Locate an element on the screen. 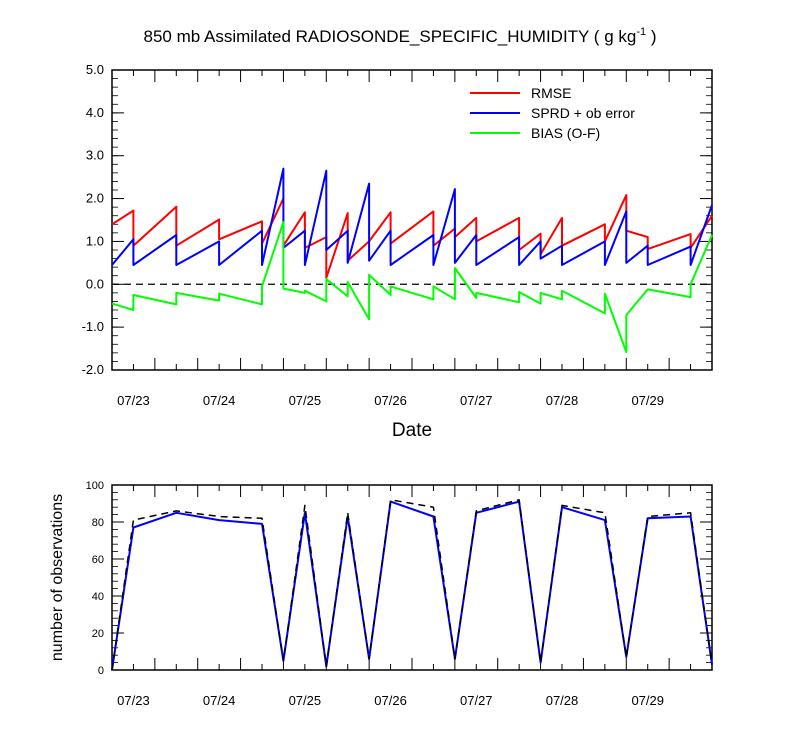 This screenshot has width=800, height=750. y-tick-label: 5.0 is located at coordinates (95, 69).